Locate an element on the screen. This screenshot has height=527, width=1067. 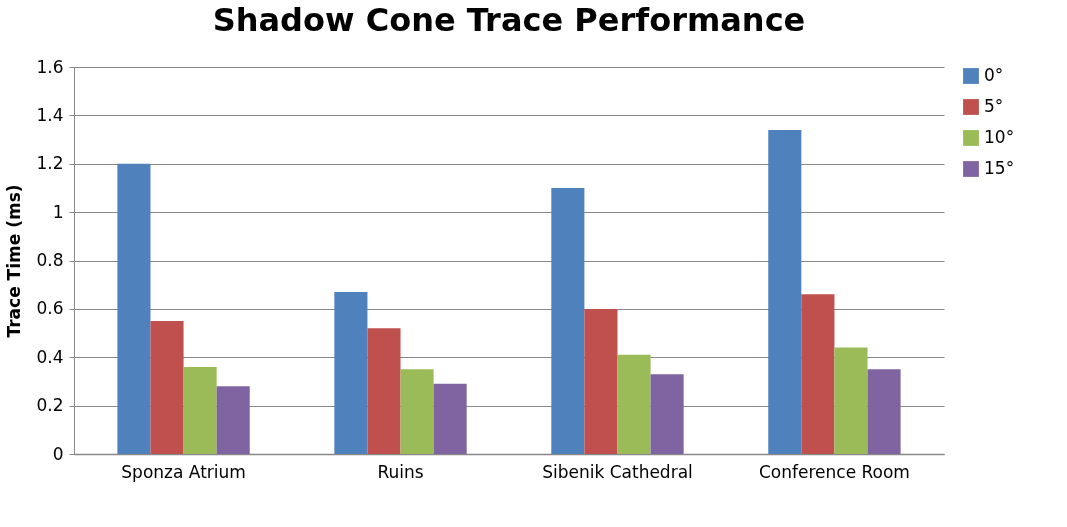
y-tick-label: 0.2 is located at coordinates (50, 405).